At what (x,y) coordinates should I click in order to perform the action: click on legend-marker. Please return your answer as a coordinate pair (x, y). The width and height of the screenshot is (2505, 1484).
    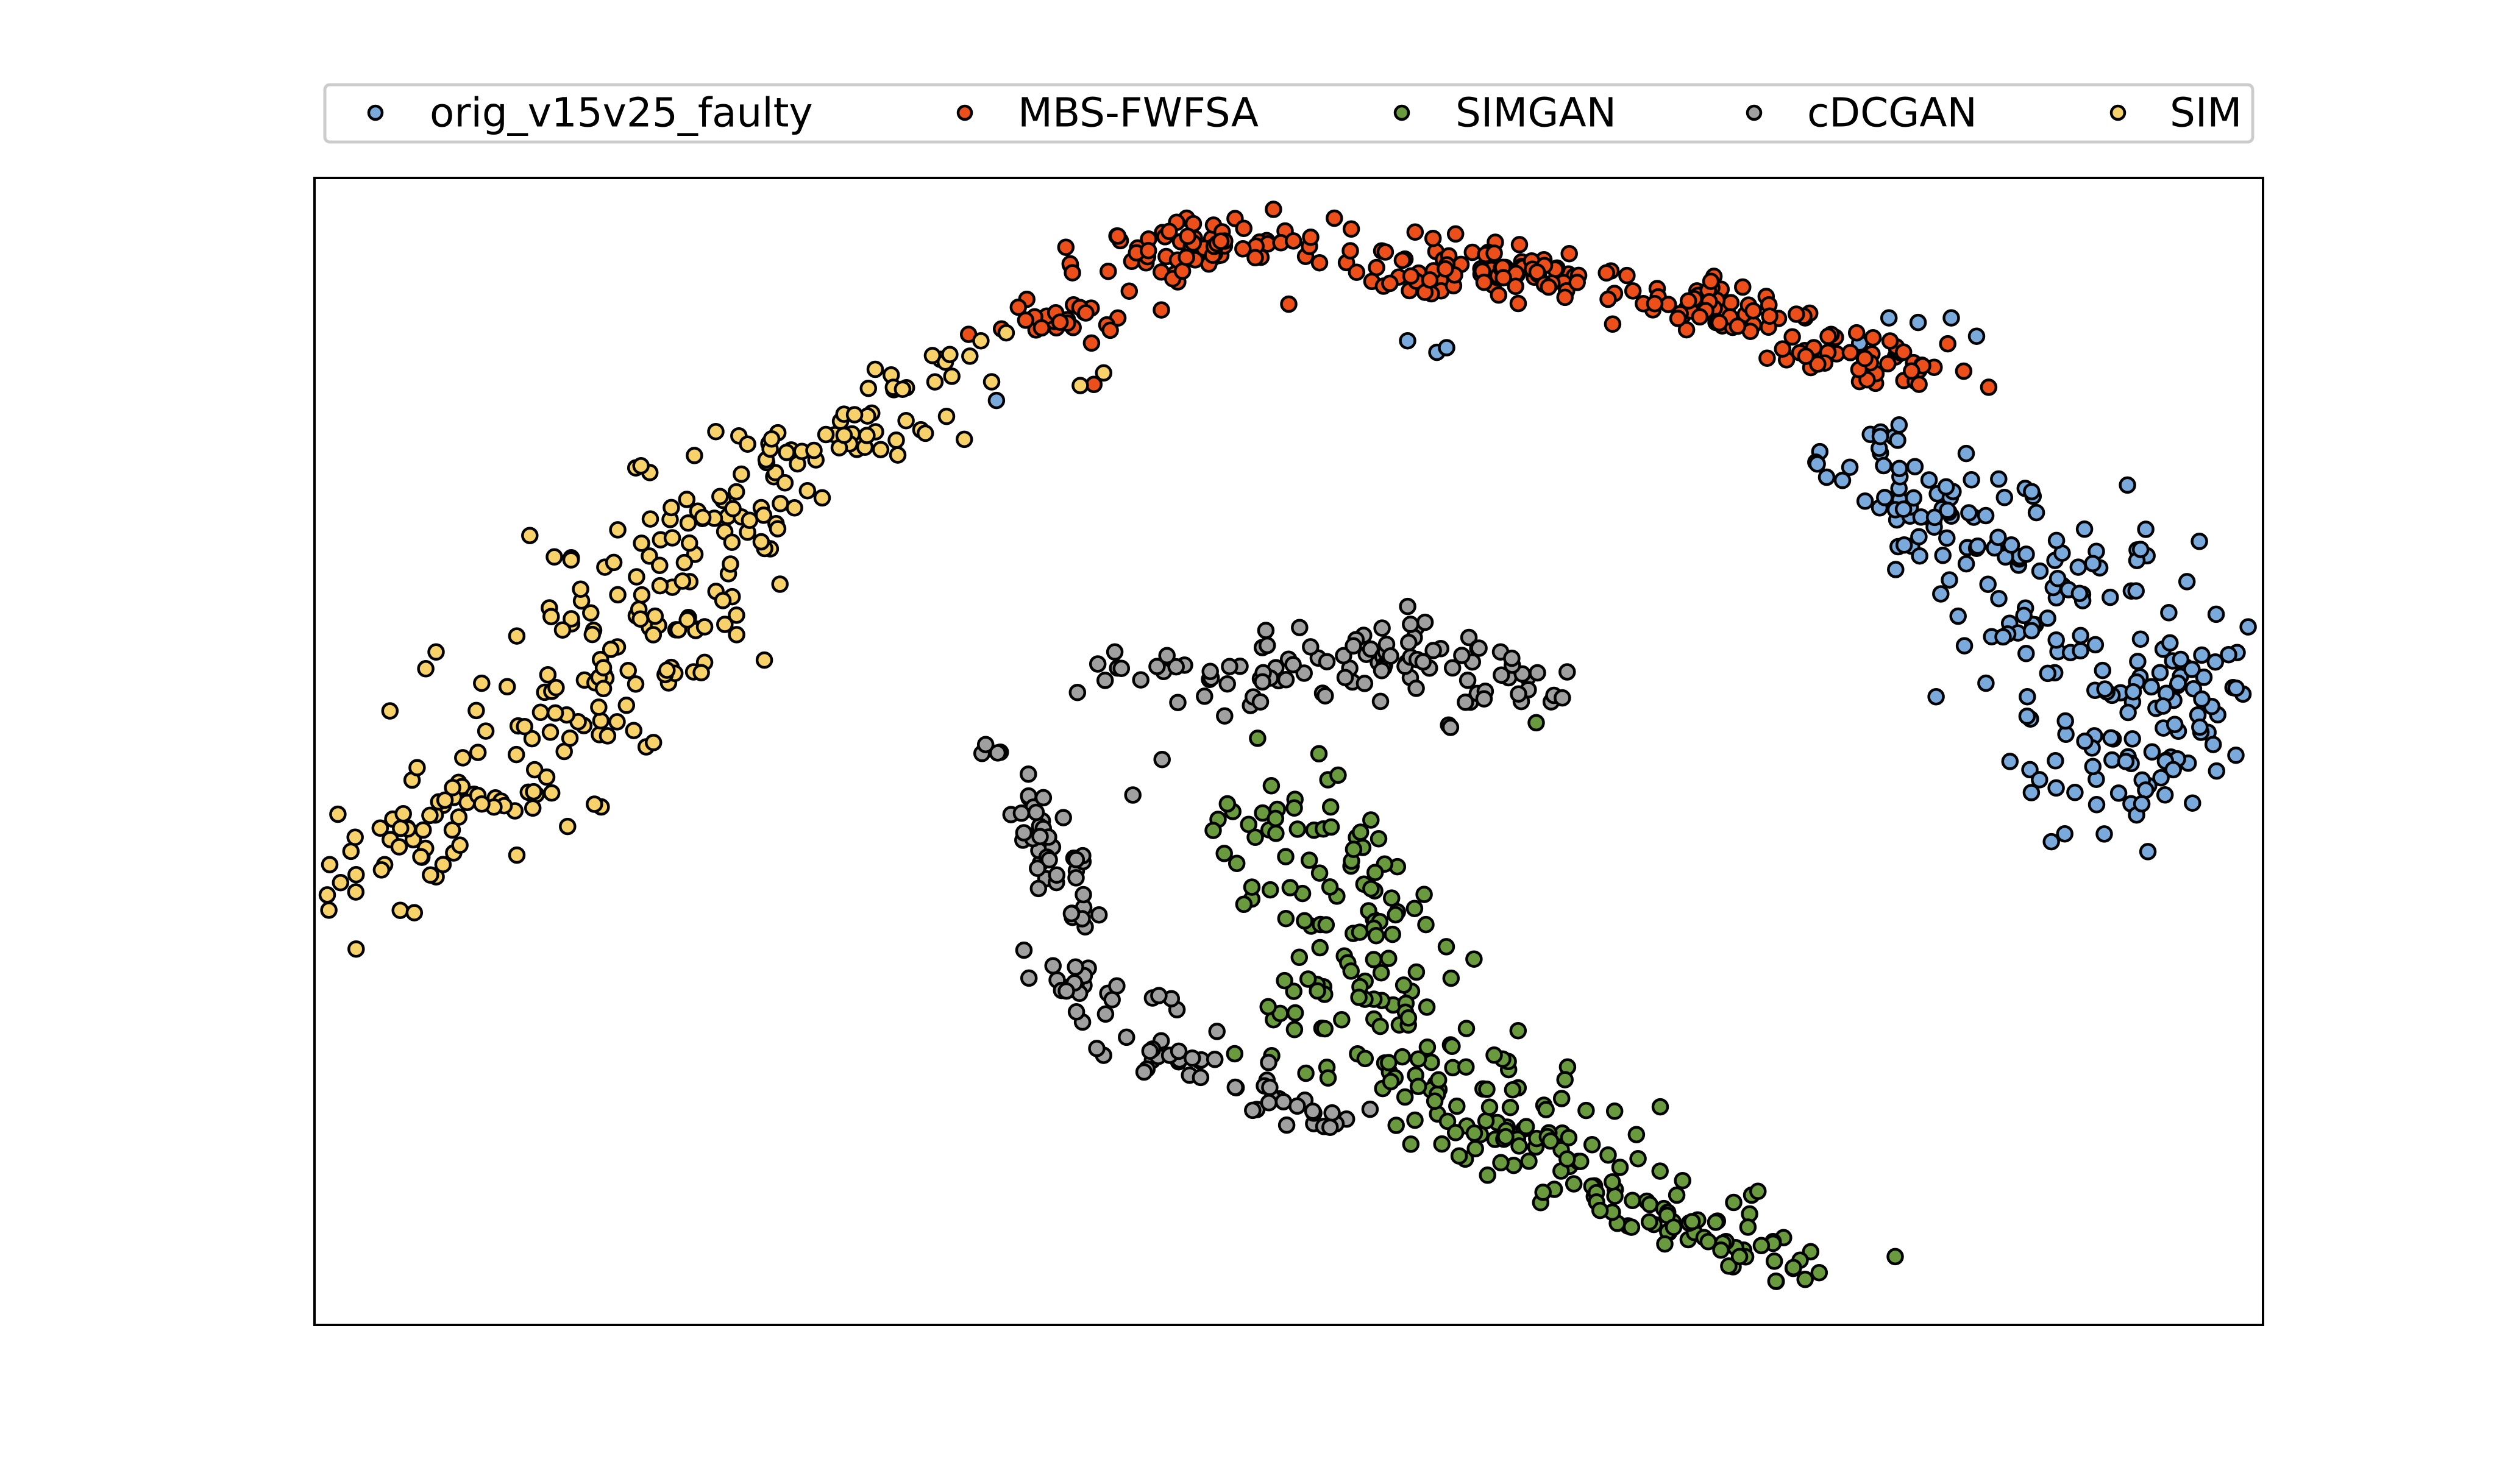
    Looking at the image, I should click on (2118, 113).